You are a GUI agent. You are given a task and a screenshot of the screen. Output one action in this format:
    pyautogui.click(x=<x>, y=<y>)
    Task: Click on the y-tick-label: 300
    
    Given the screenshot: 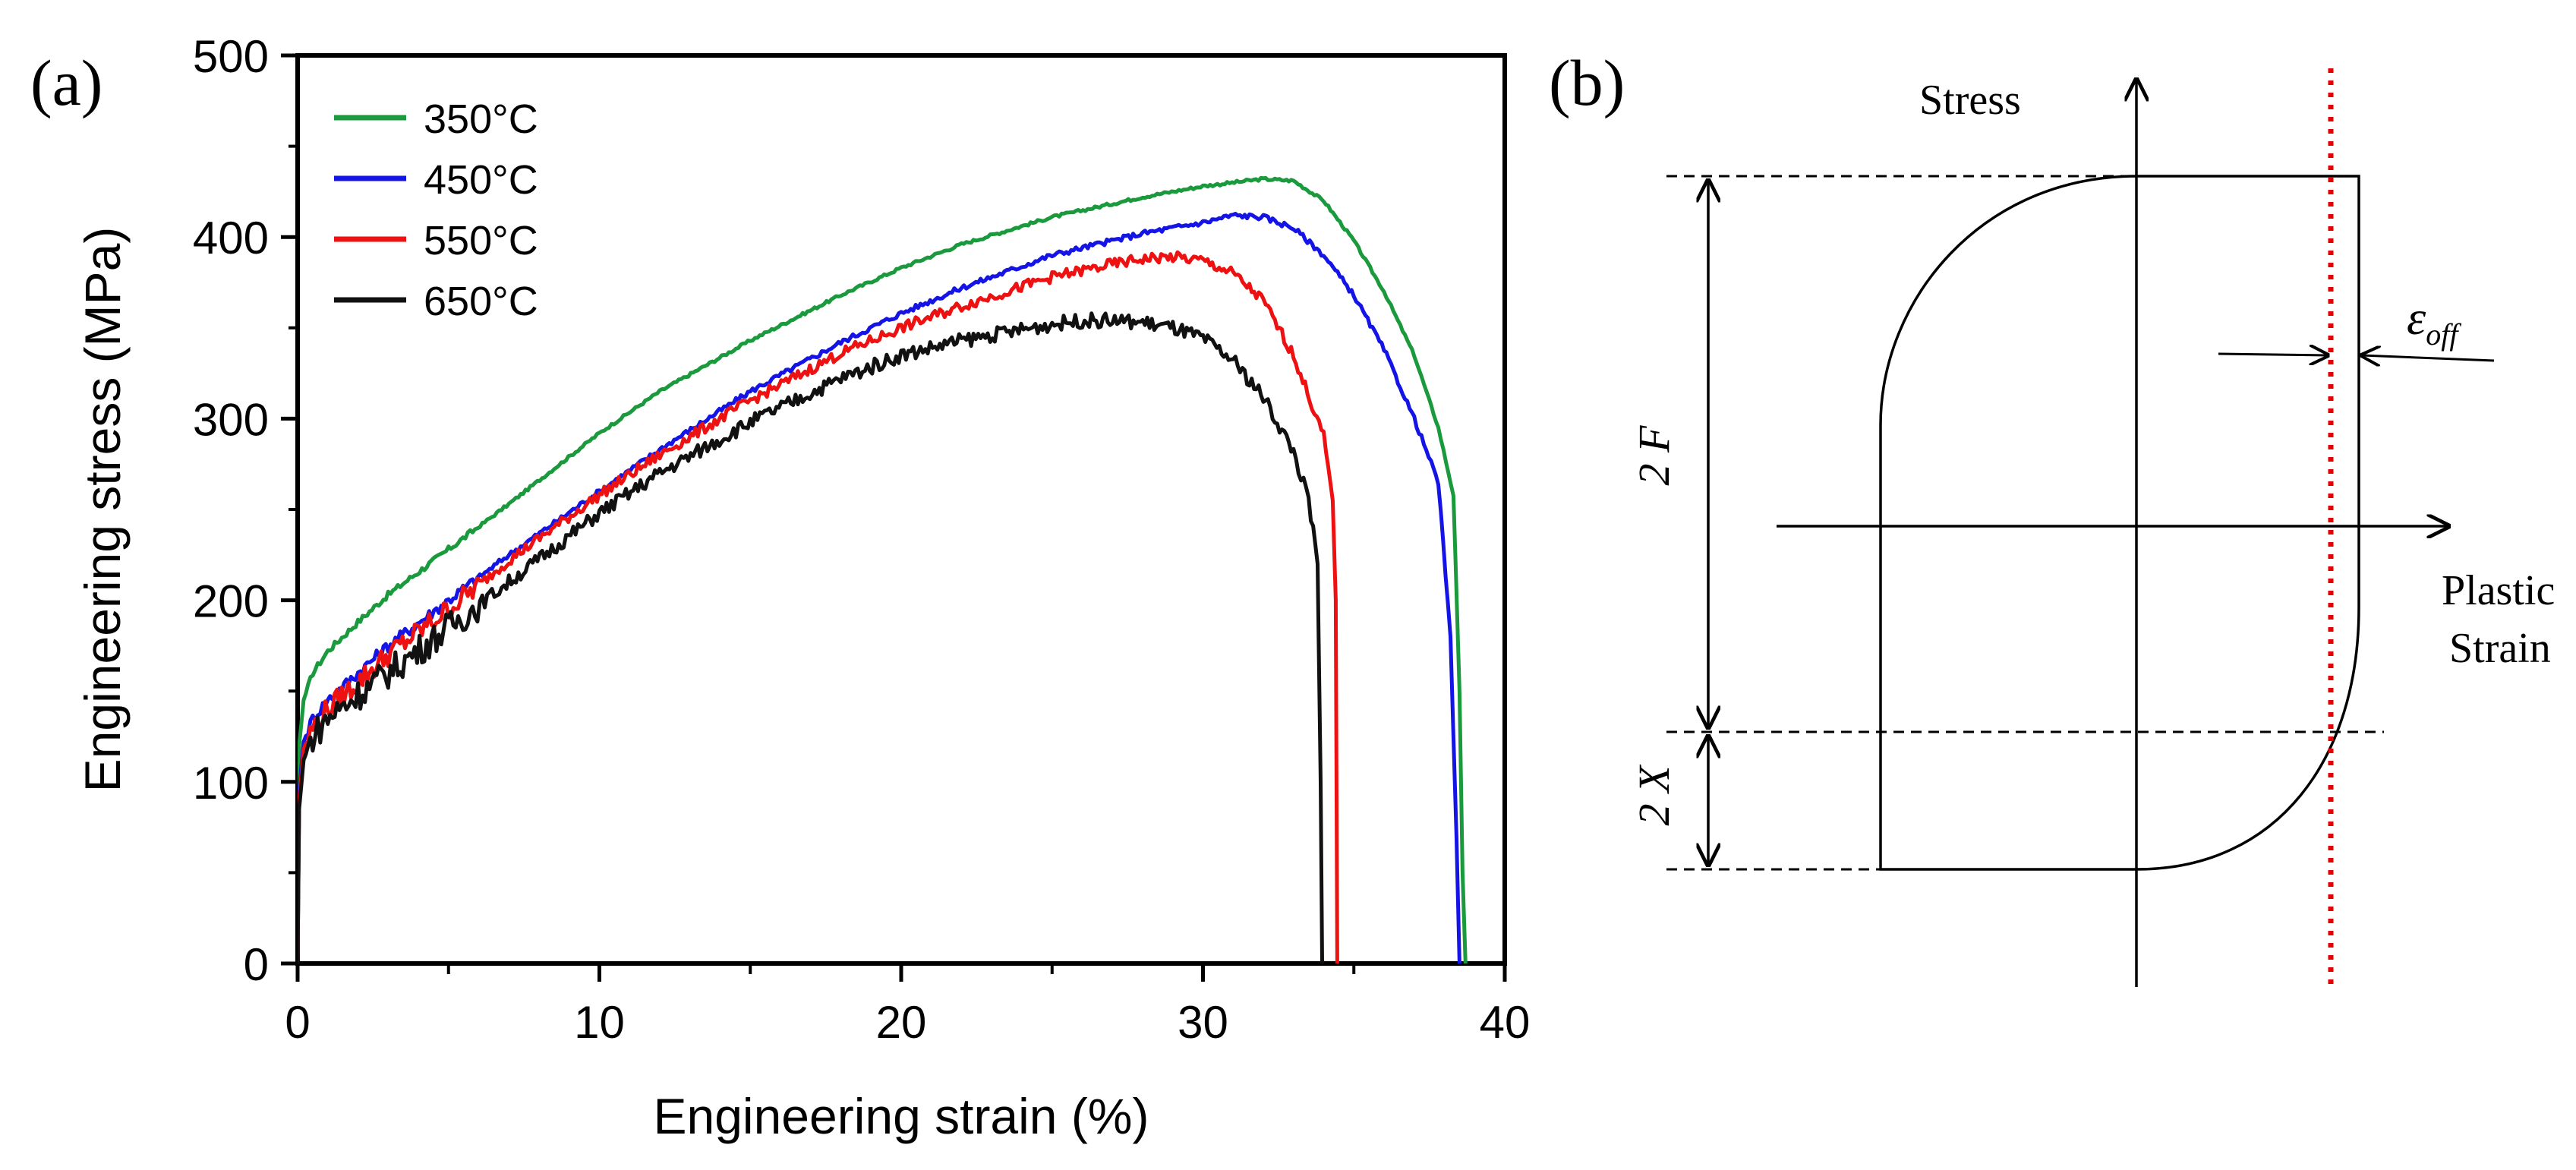 What is the action you would take?
    pyautogui.click(x=231, y=419)
    